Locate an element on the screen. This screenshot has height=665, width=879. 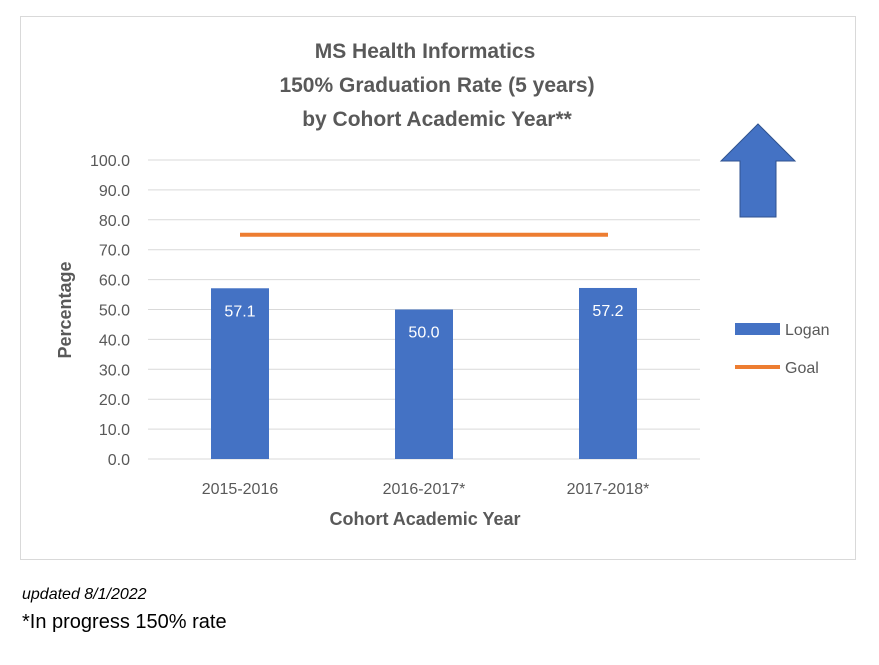
y-tick-label: 10.0 is located at coordinates (114, 430).